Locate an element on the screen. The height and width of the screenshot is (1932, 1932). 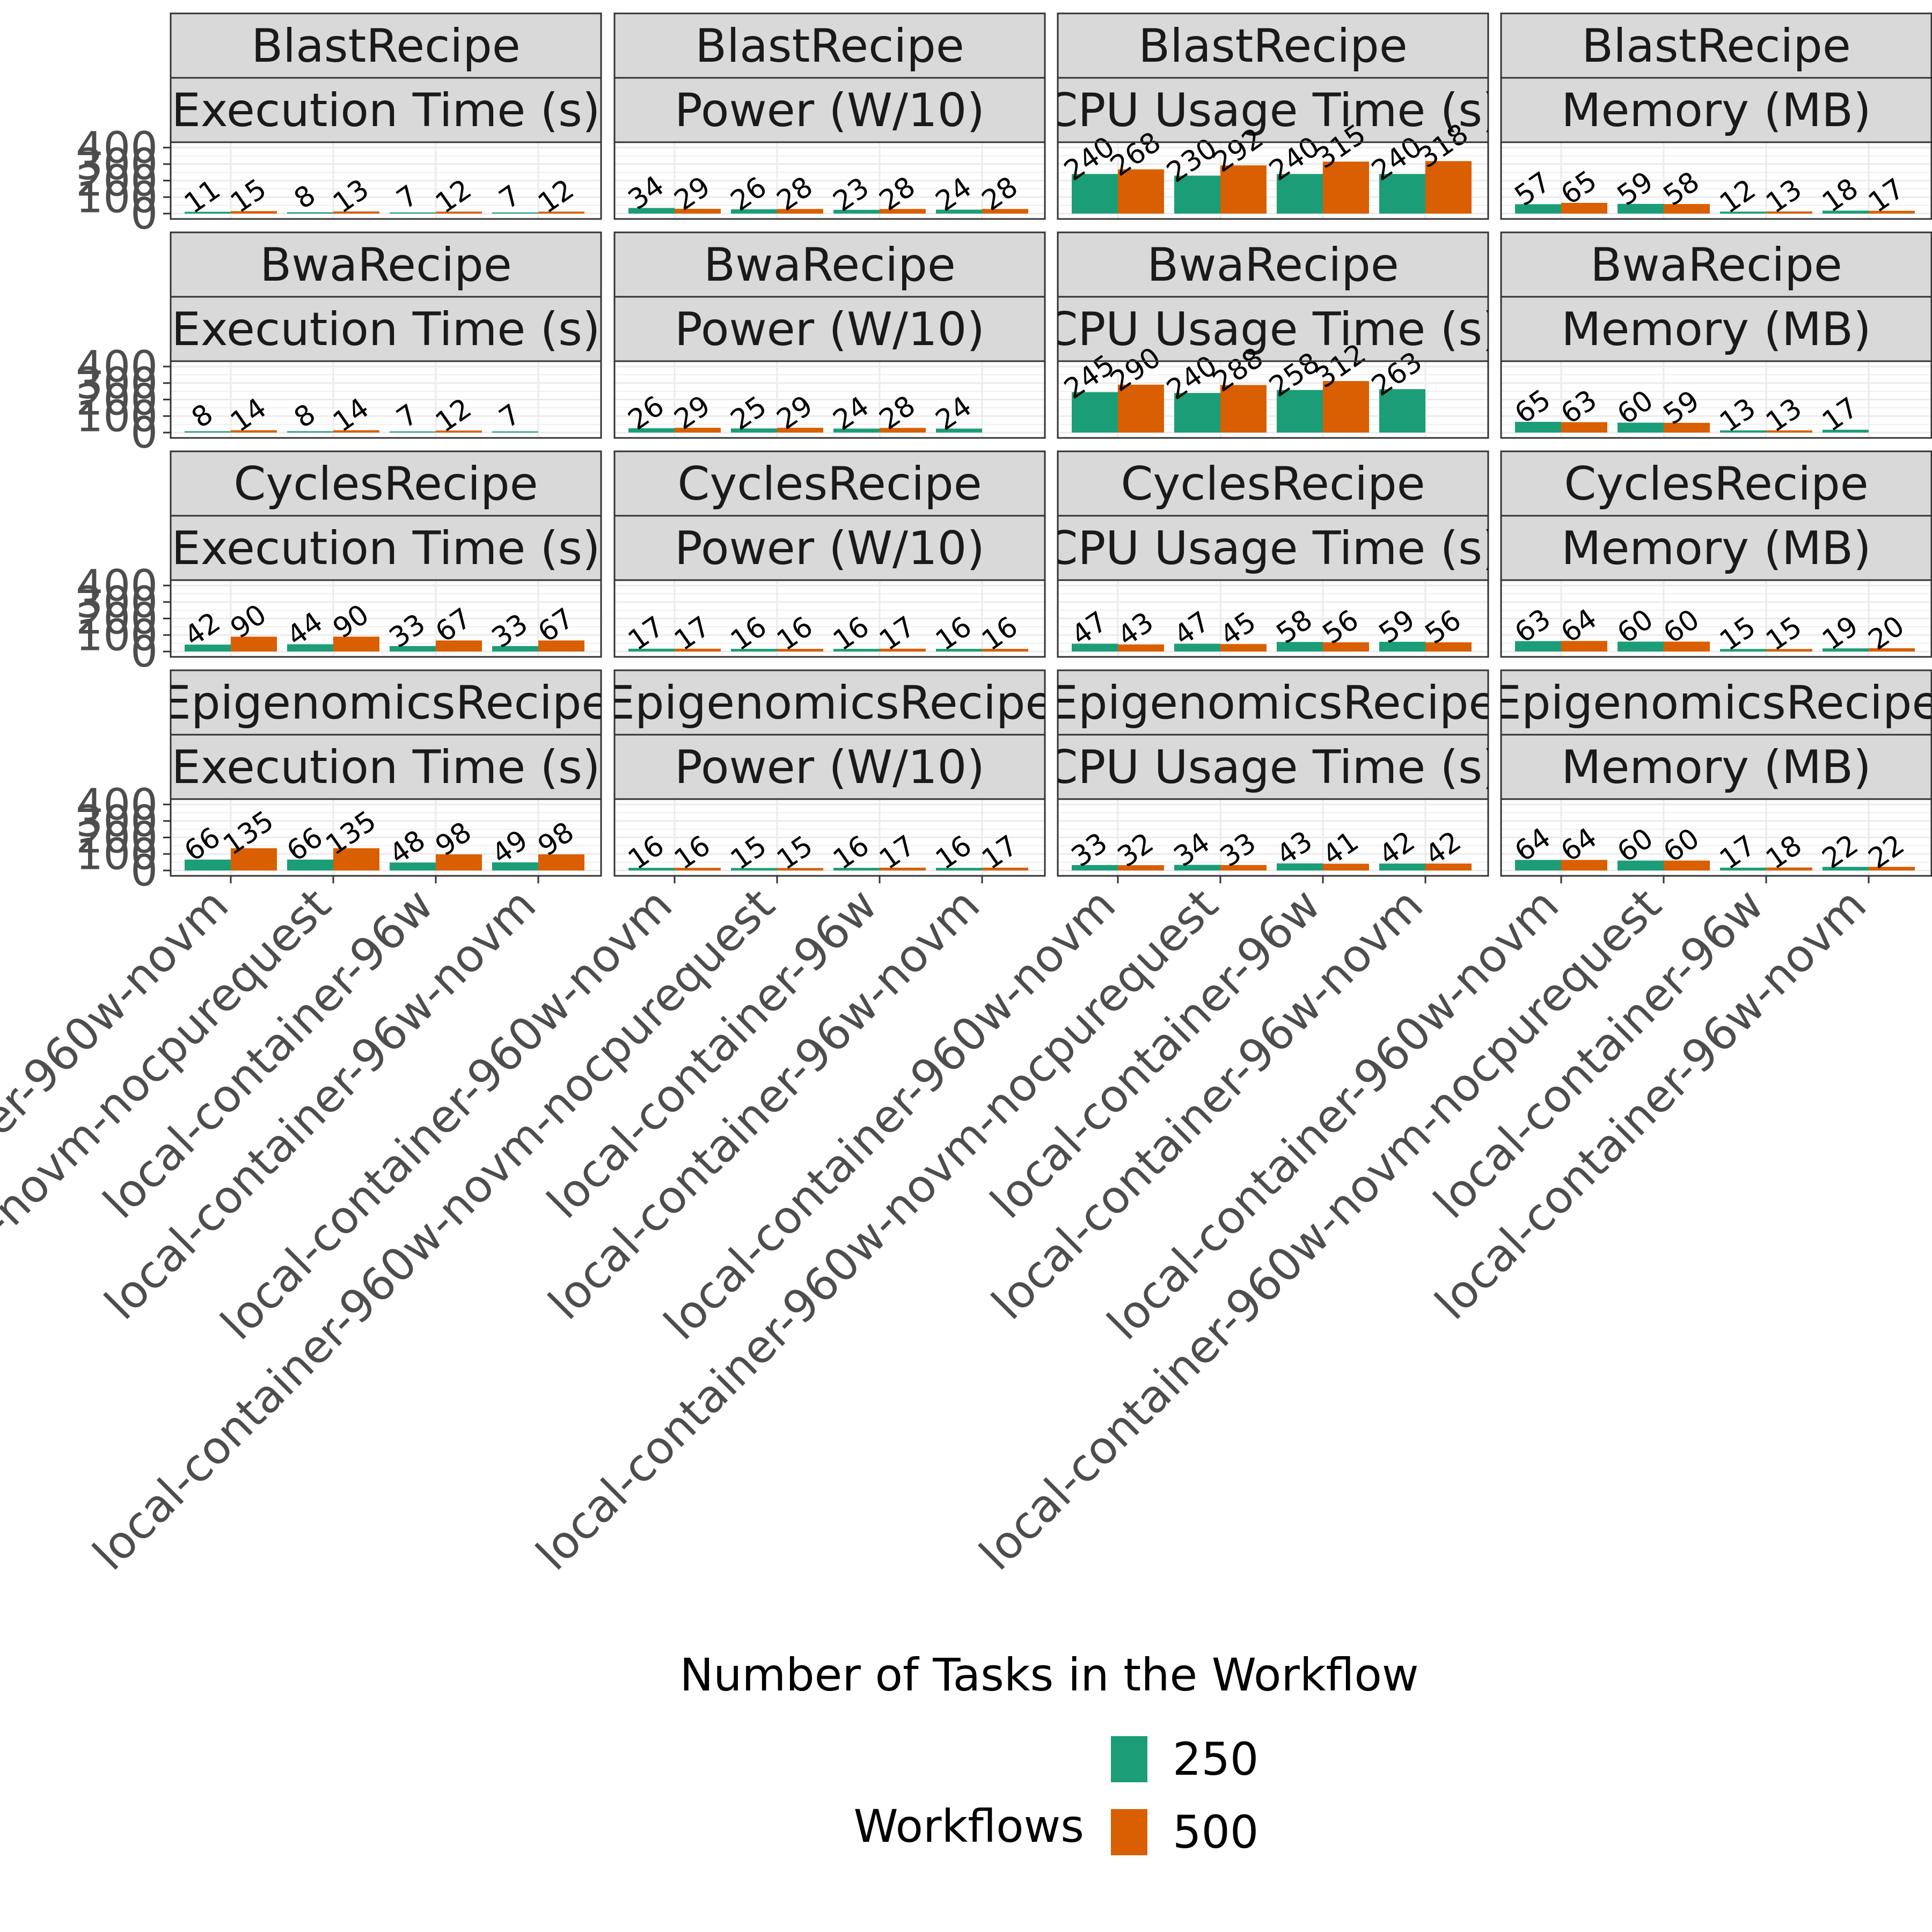
strip-label-row: EpigenomicsRecipe is located at coordinates (830, 703).